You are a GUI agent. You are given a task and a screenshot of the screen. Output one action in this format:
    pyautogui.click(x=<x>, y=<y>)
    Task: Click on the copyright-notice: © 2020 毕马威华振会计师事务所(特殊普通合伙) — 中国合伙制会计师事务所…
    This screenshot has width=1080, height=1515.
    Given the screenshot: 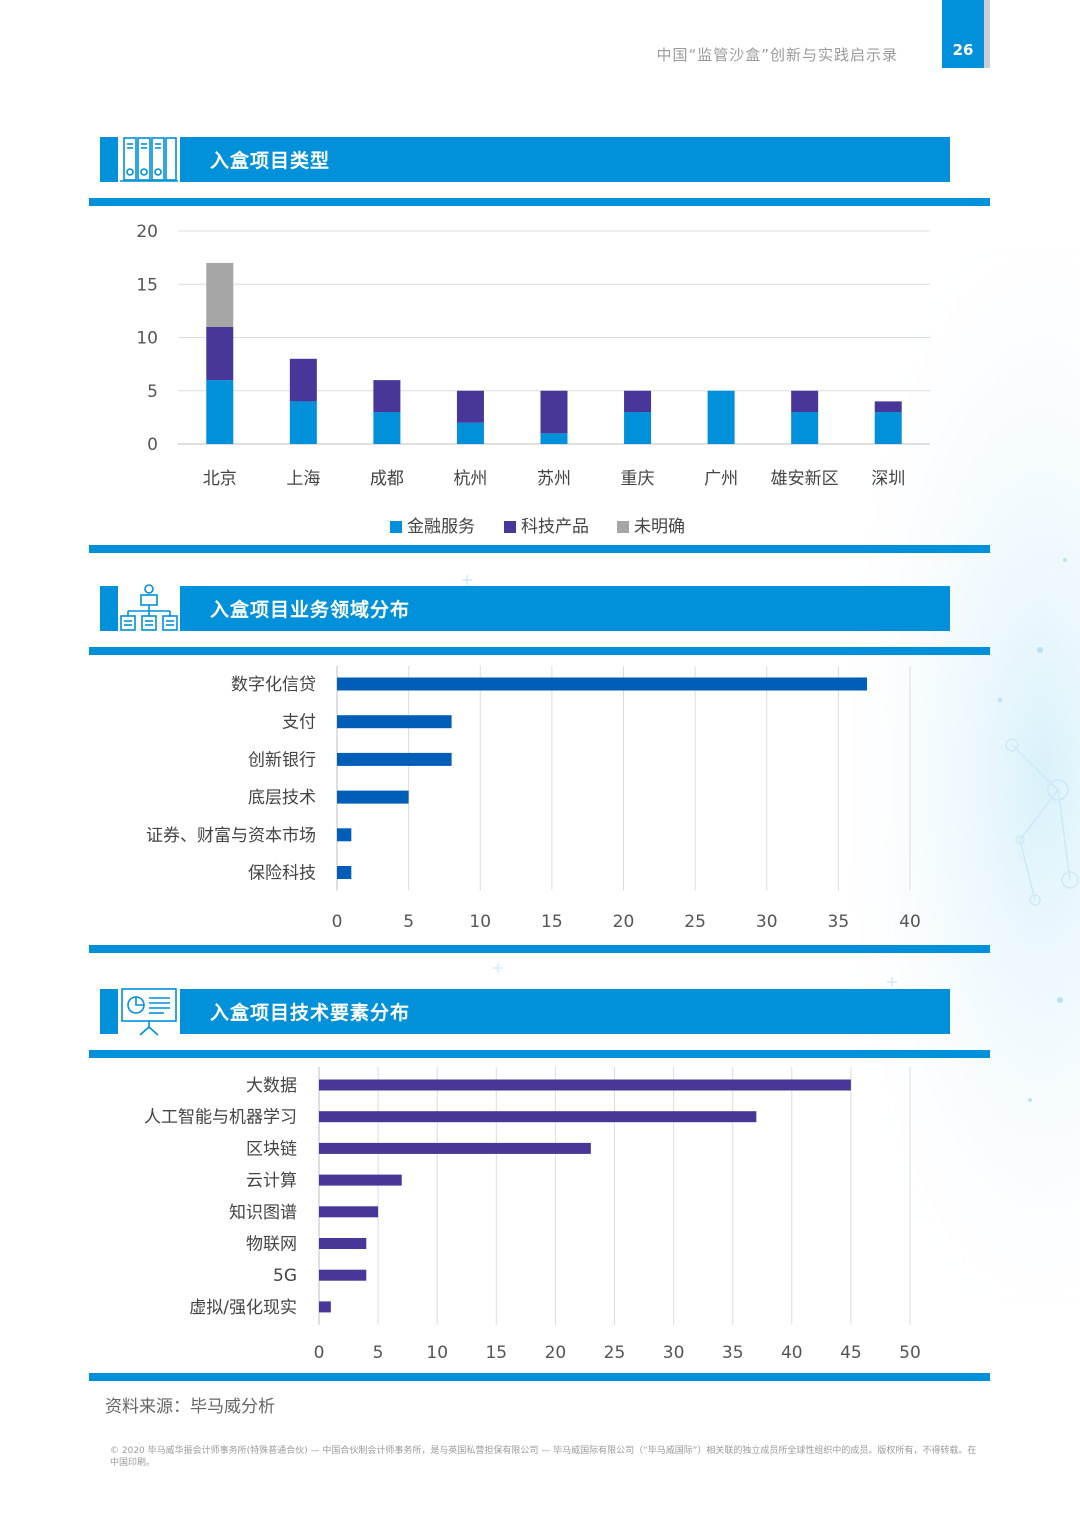 What is the action you would take?
    pyautogui.click(x=543, y=1457)
    